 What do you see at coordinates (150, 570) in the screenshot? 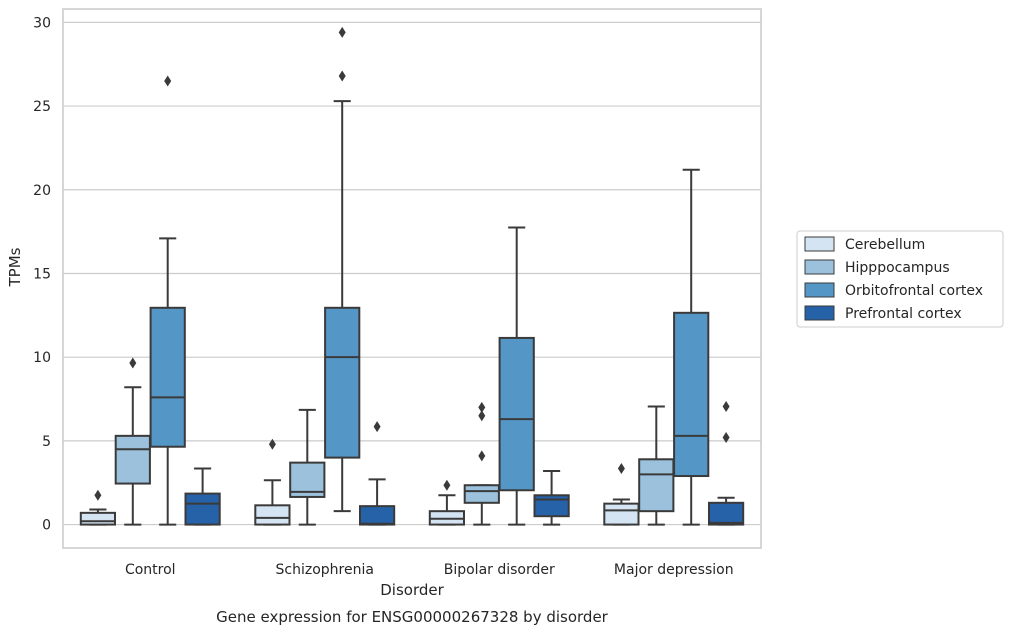
I see `x-tick-label: Control` at bounding box center [150, 570].